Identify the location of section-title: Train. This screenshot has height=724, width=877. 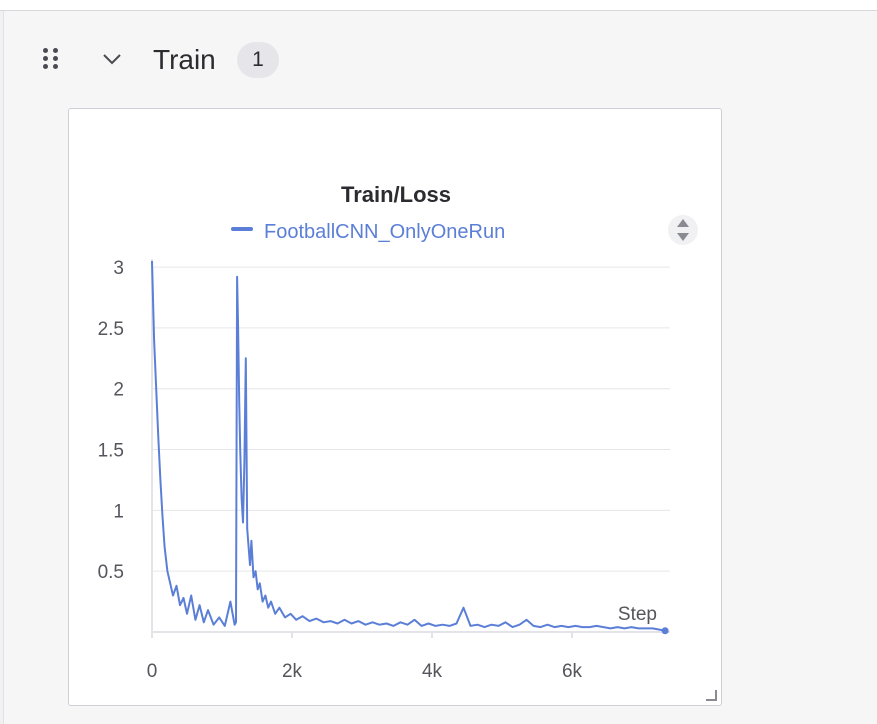
(184, 59).